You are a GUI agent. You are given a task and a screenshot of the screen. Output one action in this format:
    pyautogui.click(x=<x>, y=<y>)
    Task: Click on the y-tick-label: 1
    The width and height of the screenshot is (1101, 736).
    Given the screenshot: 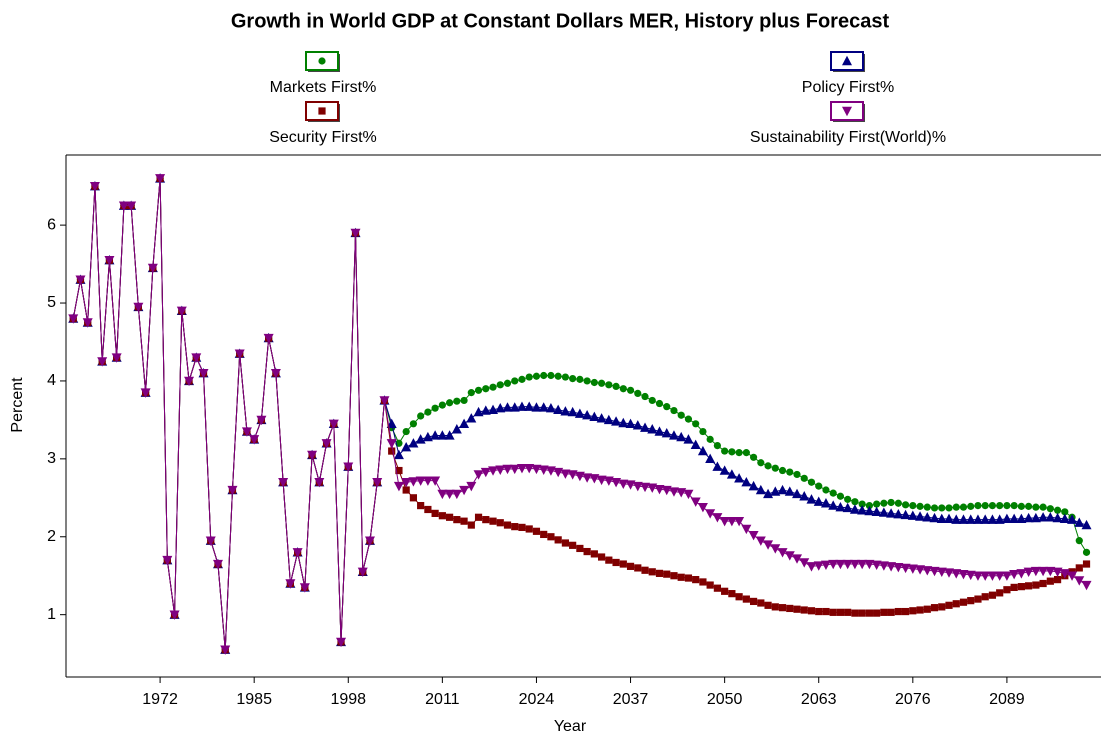 What is the action you would take?
    pyautogui.click(x=51, y=614)
    